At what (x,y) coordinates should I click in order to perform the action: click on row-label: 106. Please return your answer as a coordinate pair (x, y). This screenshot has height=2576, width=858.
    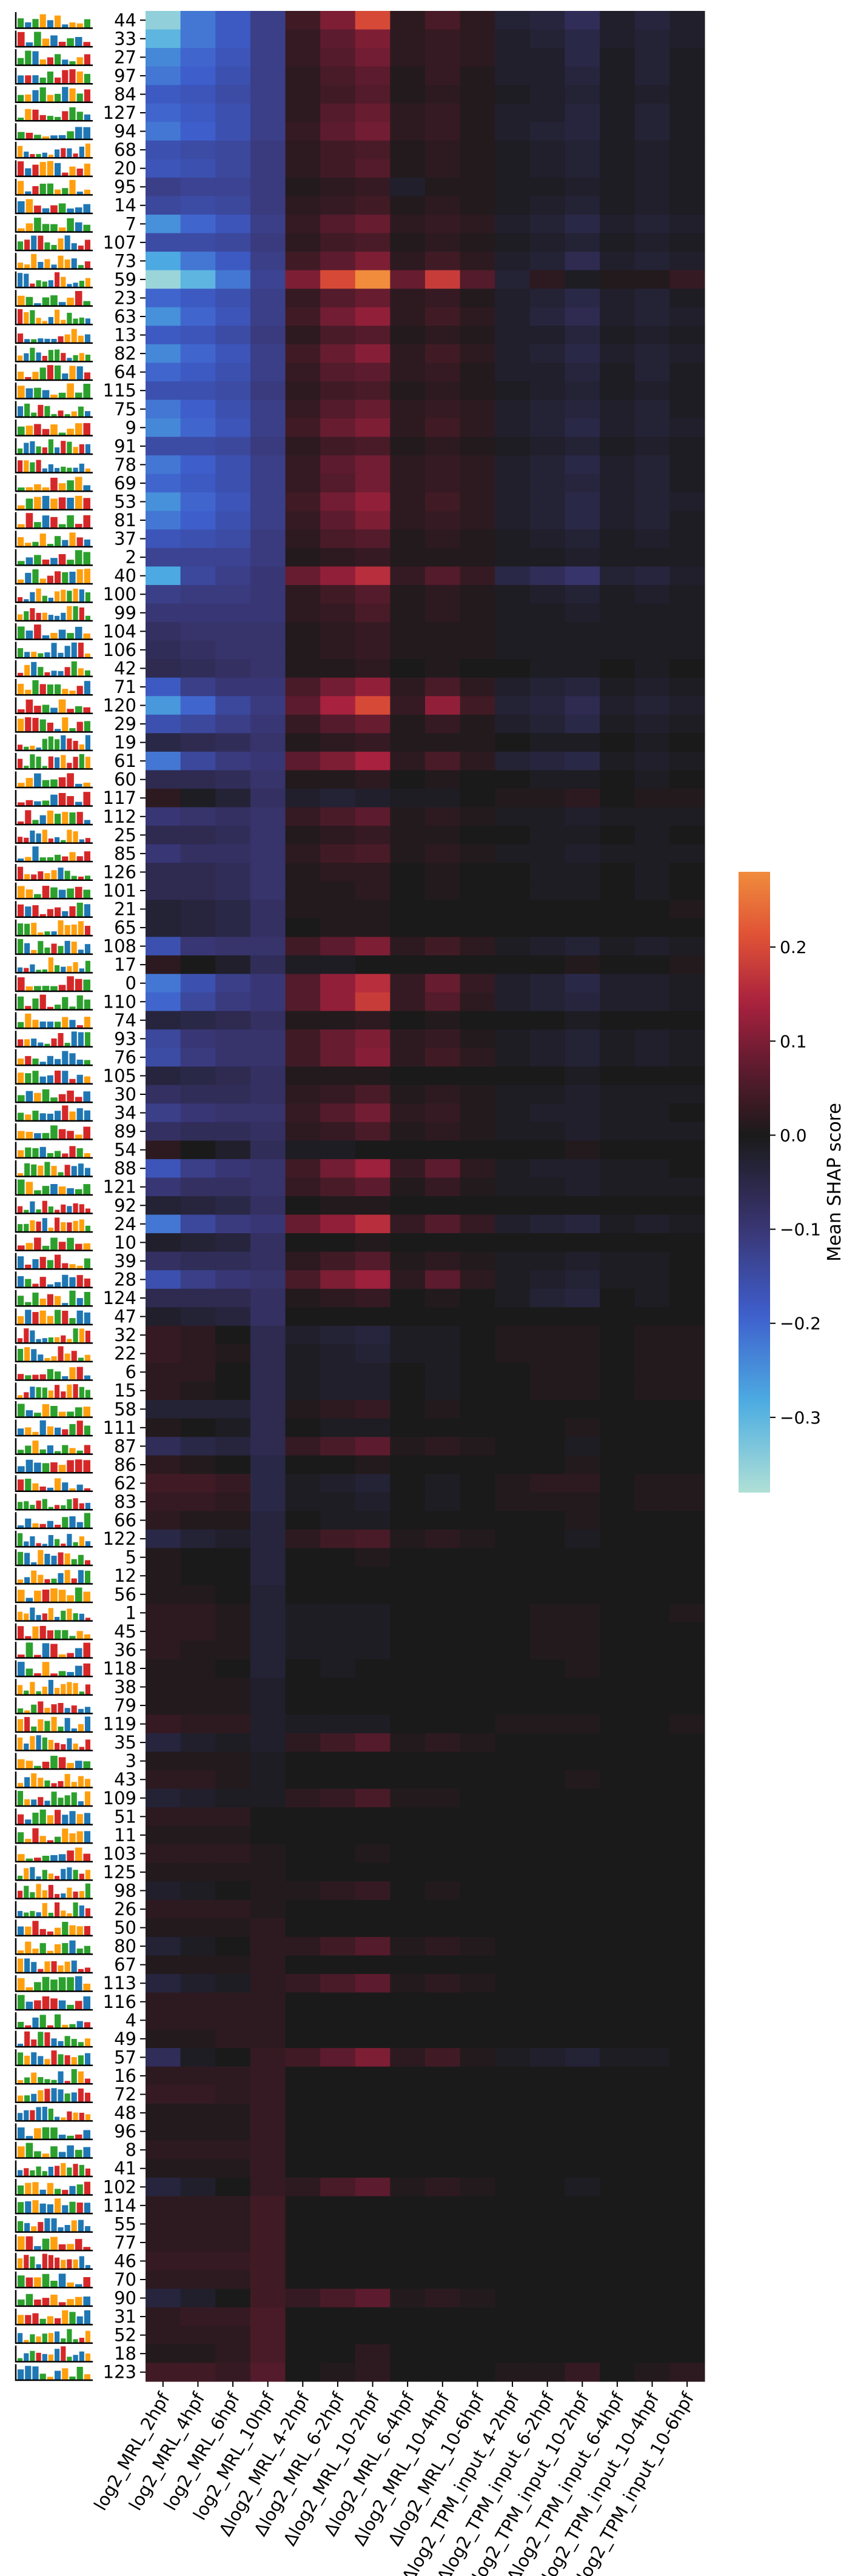
    Looking at the image, I should click on (119, 650).